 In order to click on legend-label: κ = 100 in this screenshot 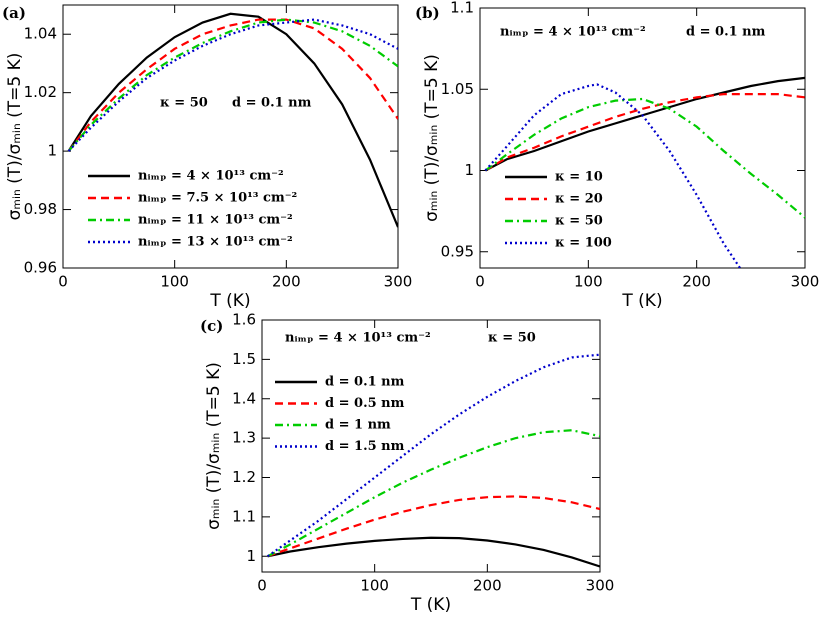, I will do `click(583, 243)`.